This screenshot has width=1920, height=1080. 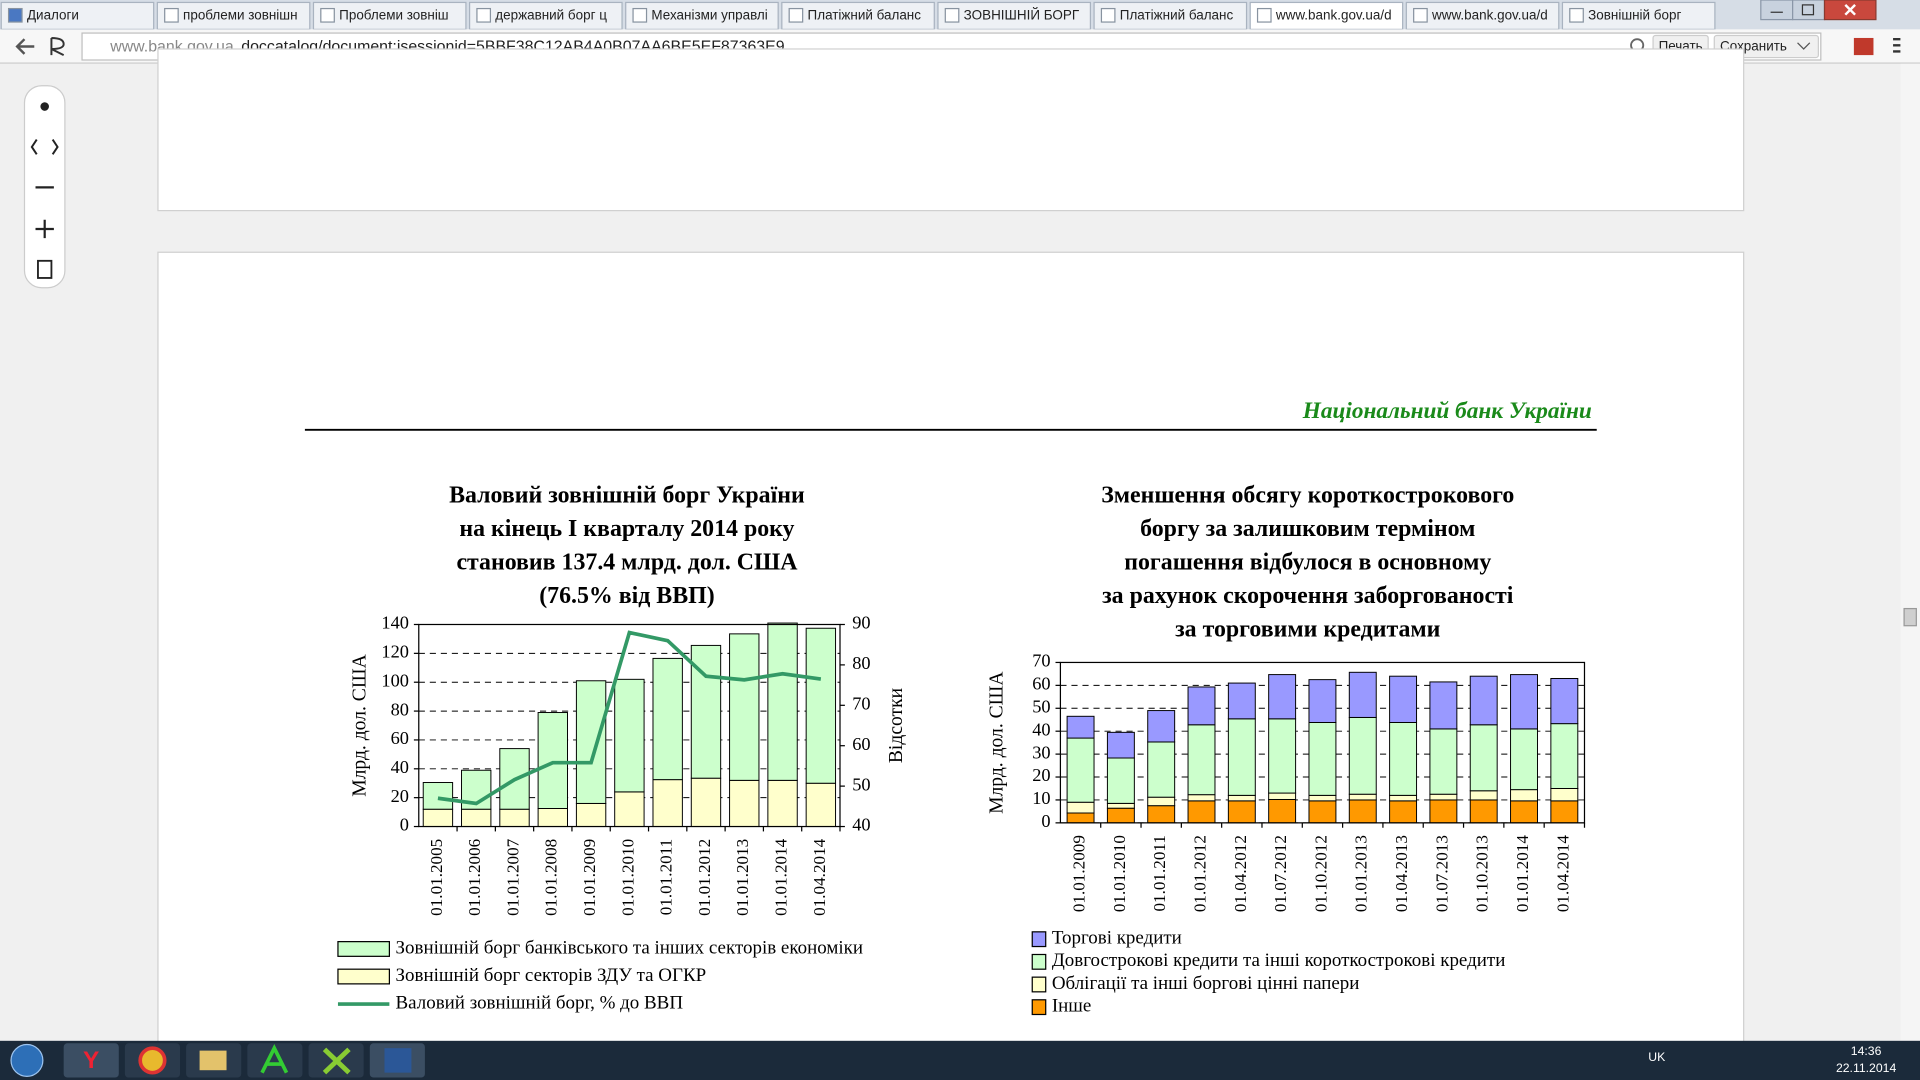 What do you see at coordinates (626, 596) in the screenshot?
I see `chart-title: (76.5% від ВВП)` at bounding box center [626, 596].